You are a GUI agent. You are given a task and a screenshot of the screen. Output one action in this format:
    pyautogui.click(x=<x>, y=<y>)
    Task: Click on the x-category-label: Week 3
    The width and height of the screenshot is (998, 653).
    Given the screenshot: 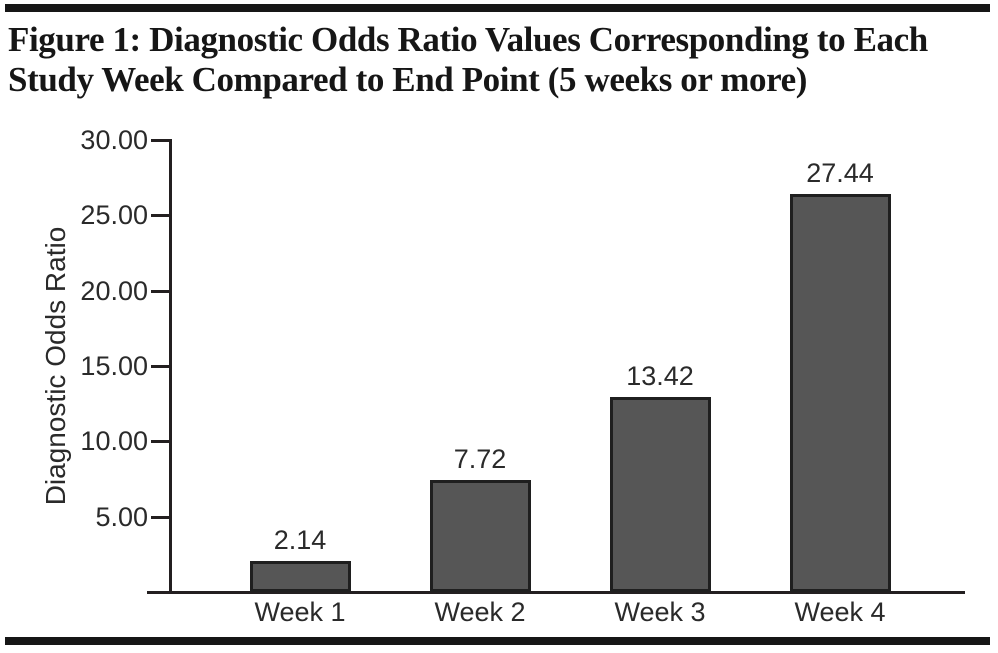 What is the action you would take?
    pyautogui.click(x=660, y=612)
    